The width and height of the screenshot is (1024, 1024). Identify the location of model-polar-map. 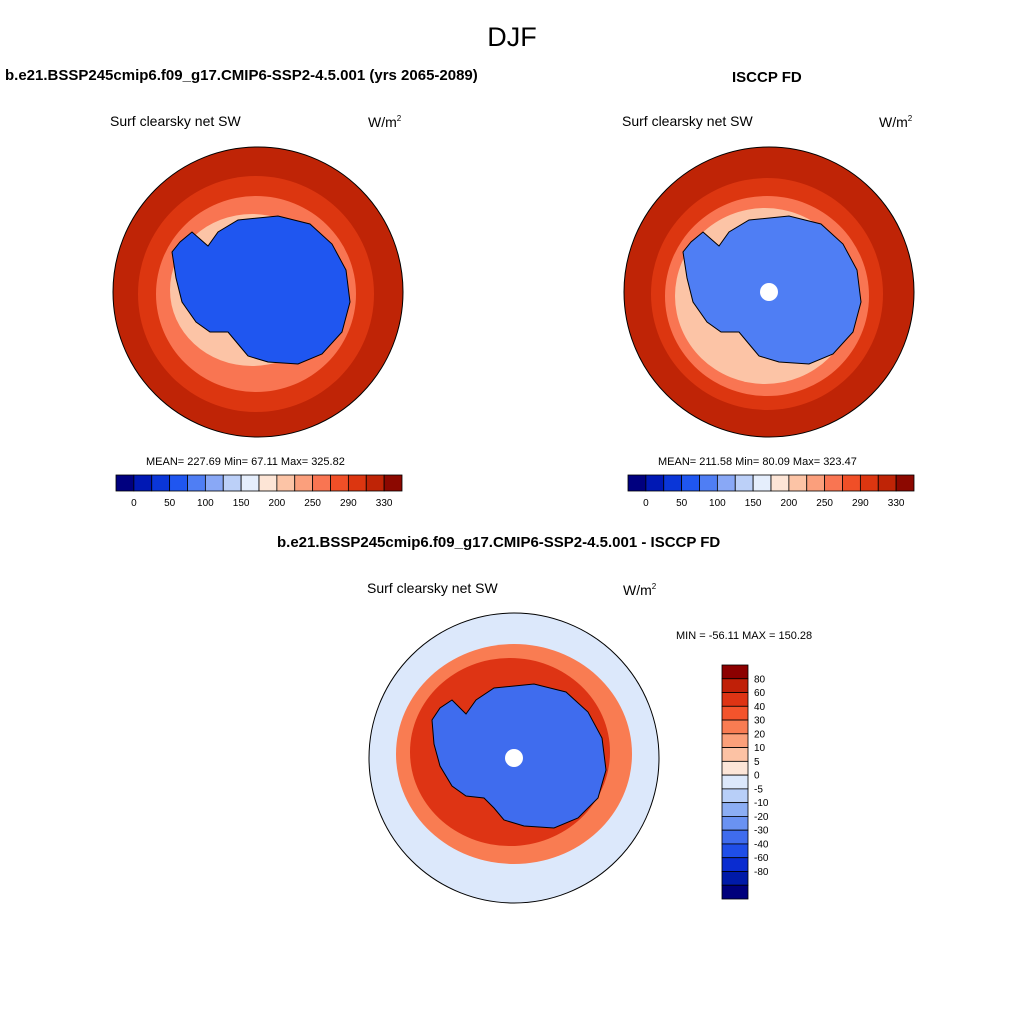
(258, 292).